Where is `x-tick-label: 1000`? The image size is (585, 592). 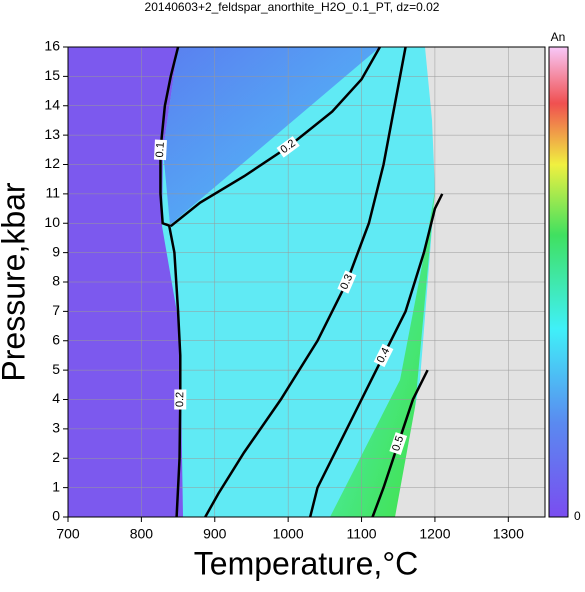
x-tick-label: 1000 is located at coordinates (288, 534).